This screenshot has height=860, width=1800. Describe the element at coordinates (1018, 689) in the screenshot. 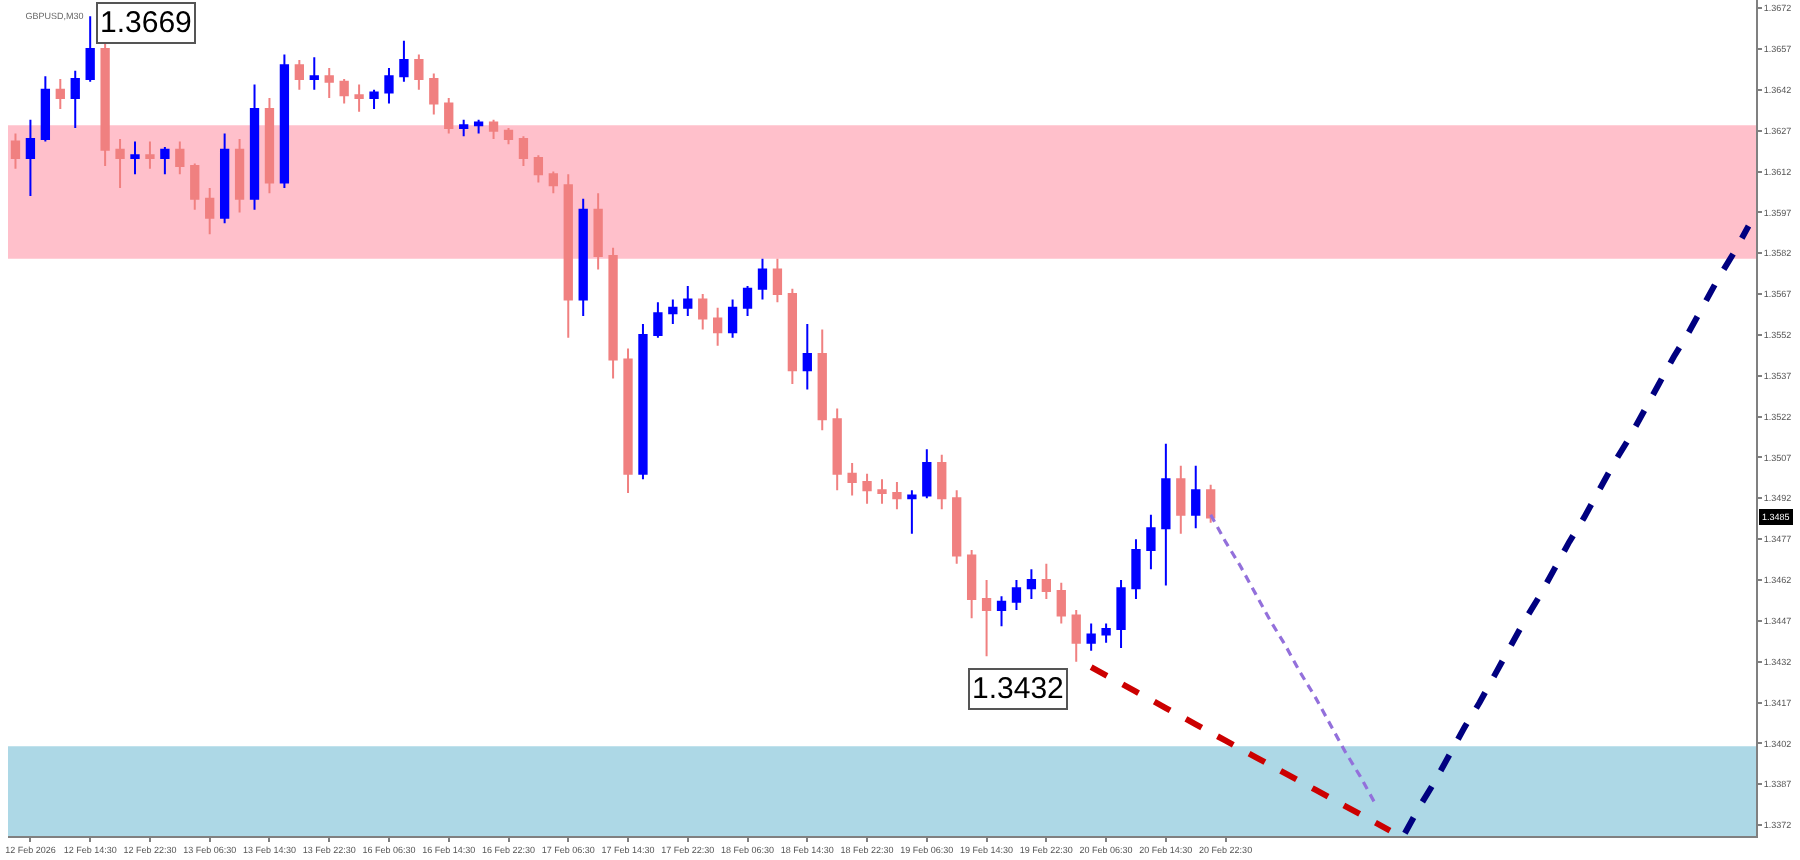

I see `annotation: 1.3432` at that location.